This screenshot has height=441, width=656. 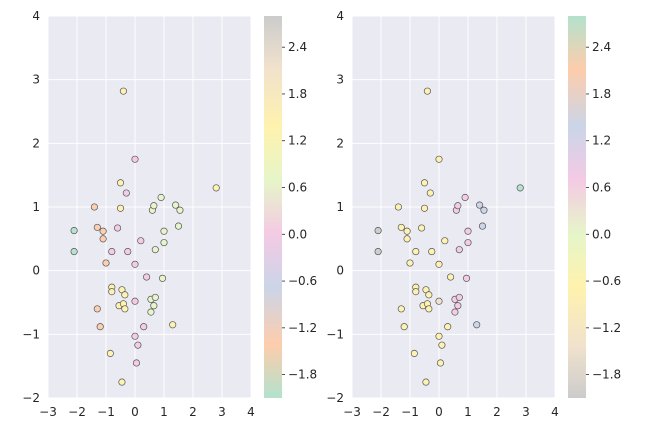 What do you see at coordinates (31, 334) in the screenshot?
I see `chart-1-y-tick-label: −1` at bounding box center [31, 334].